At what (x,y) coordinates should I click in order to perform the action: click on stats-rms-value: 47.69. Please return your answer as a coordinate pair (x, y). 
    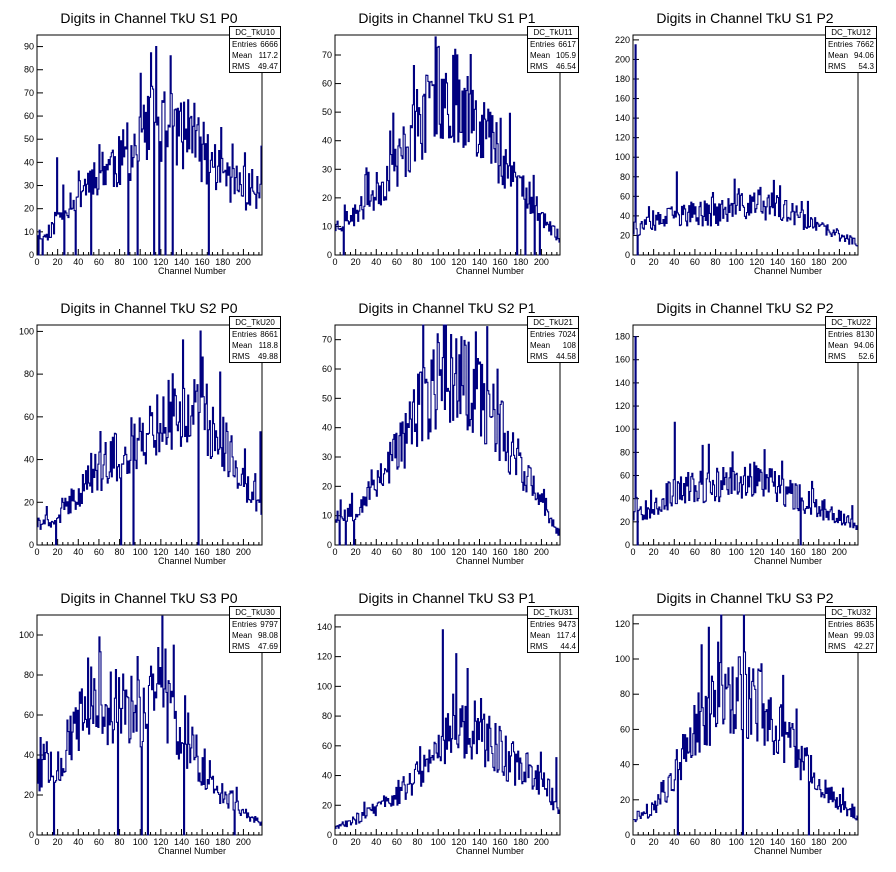
    Looking at the image, I should click on (267, 646).